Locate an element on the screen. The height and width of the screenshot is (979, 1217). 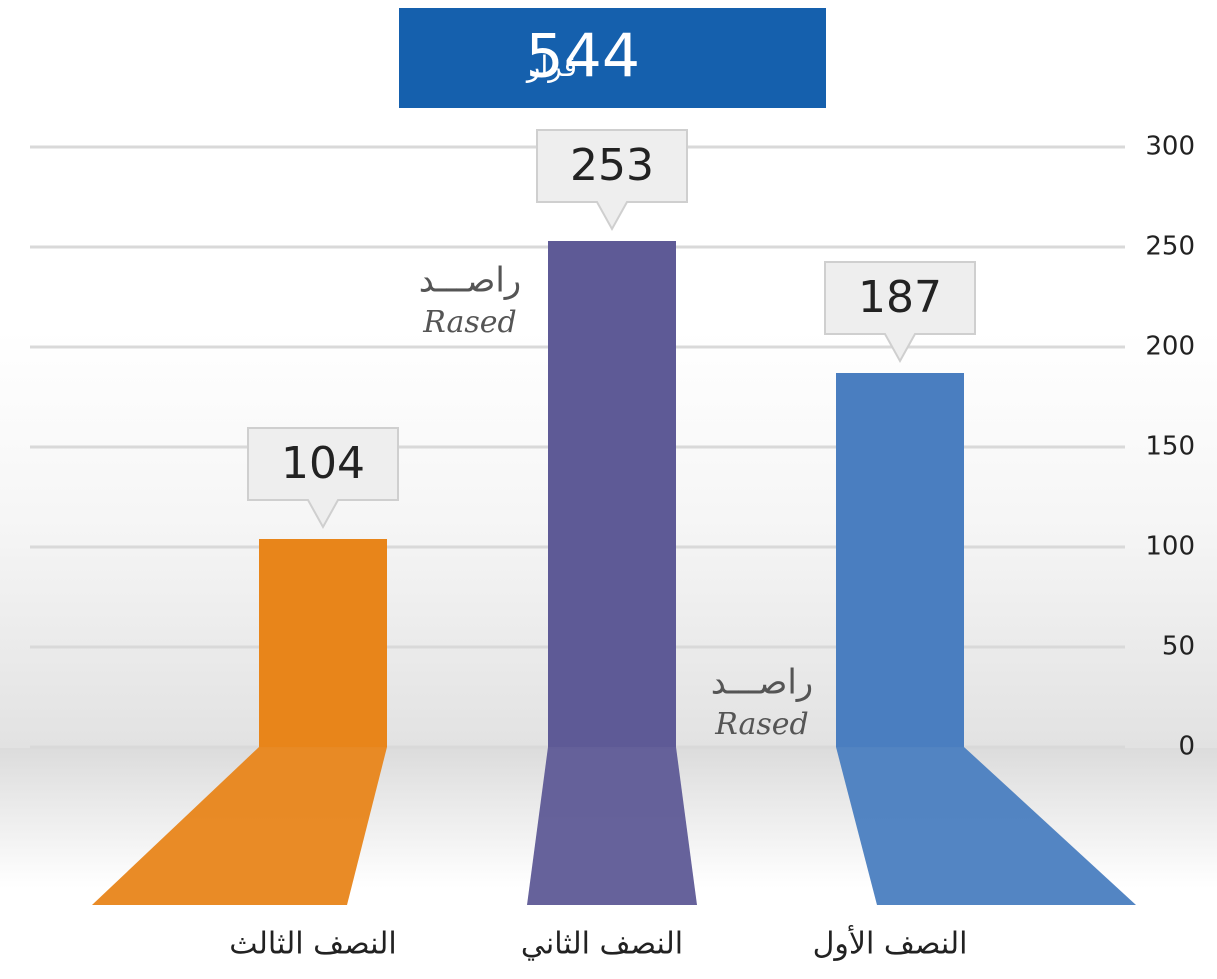
y-tick-label: 0 is located at coordinates (1186, 747).